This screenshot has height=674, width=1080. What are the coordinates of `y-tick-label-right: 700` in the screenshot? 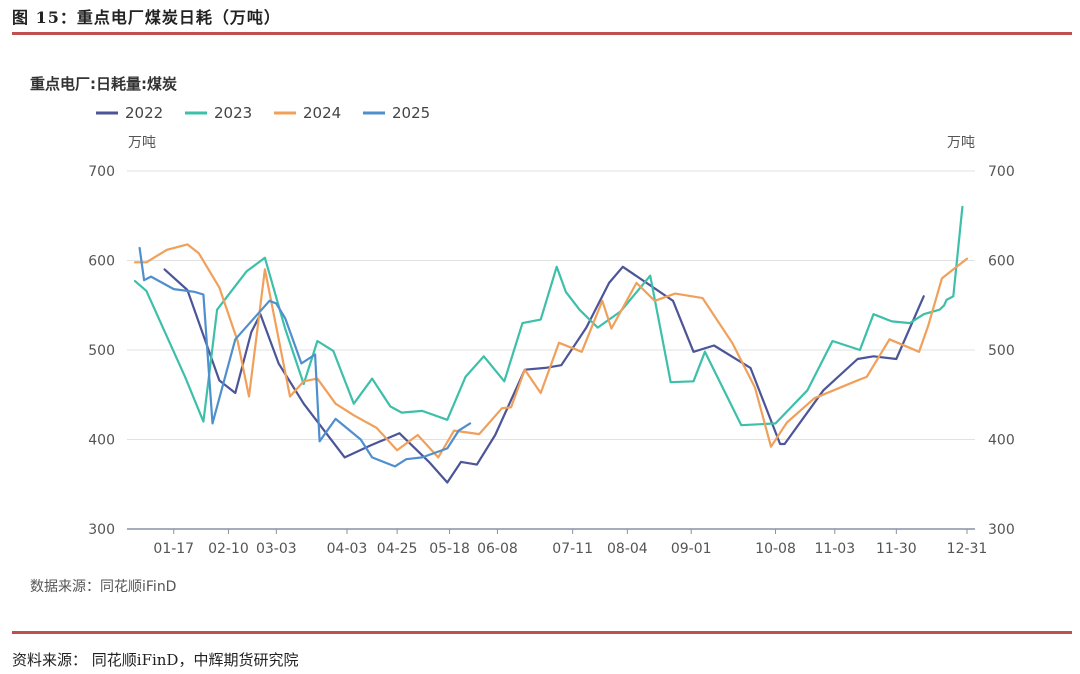 It's located at (1001, 172).